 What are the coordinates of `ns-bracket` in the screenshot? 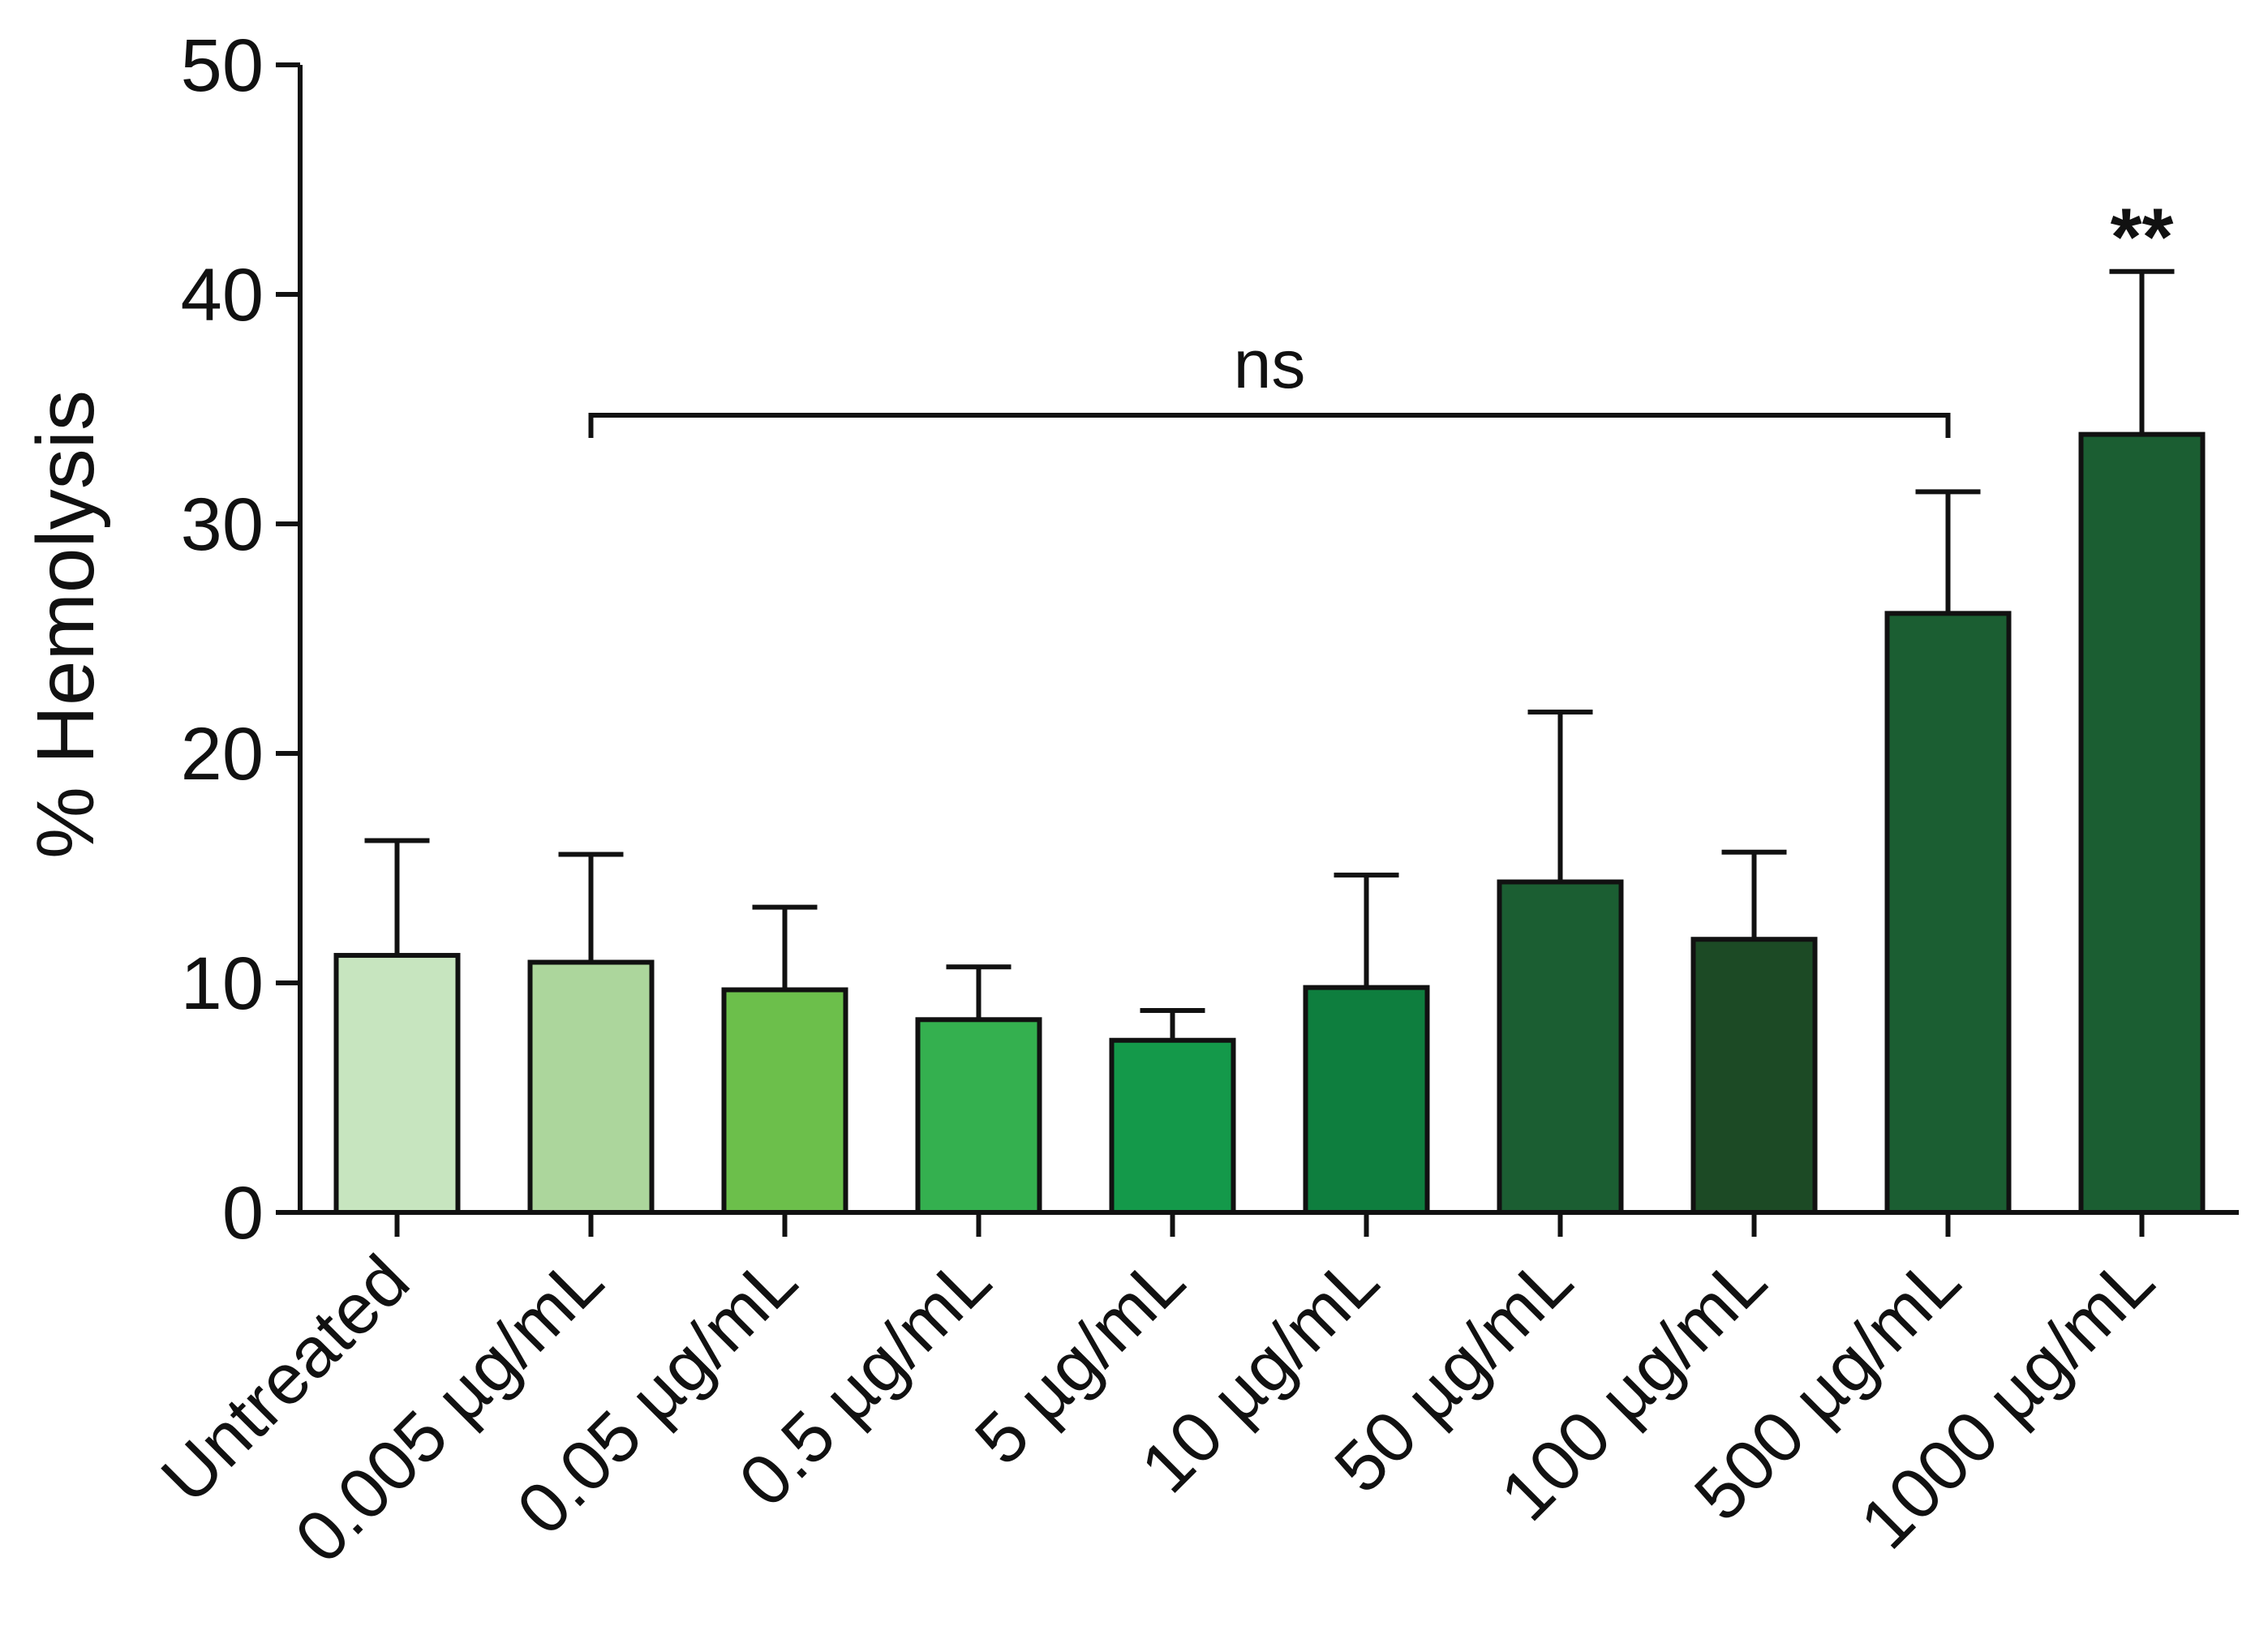 It's located at (1269, 425).